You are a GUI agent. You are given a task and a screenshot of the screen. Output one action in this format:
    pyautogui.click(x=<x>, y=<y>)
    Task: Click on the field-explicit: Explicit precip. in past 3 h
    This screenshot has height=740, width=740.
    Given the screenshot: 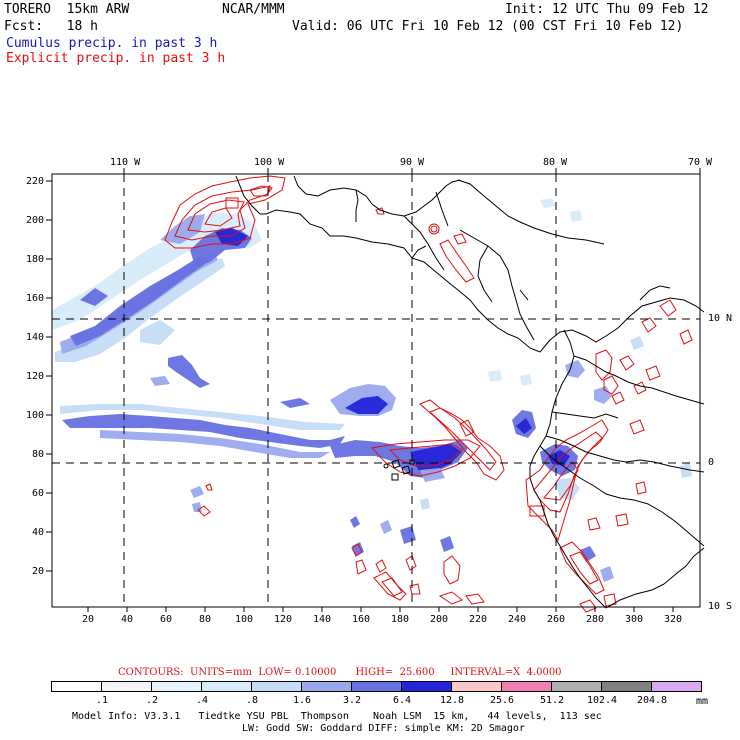 What is the action you would take?
    pyautogui.click(x=116, y=58)
    